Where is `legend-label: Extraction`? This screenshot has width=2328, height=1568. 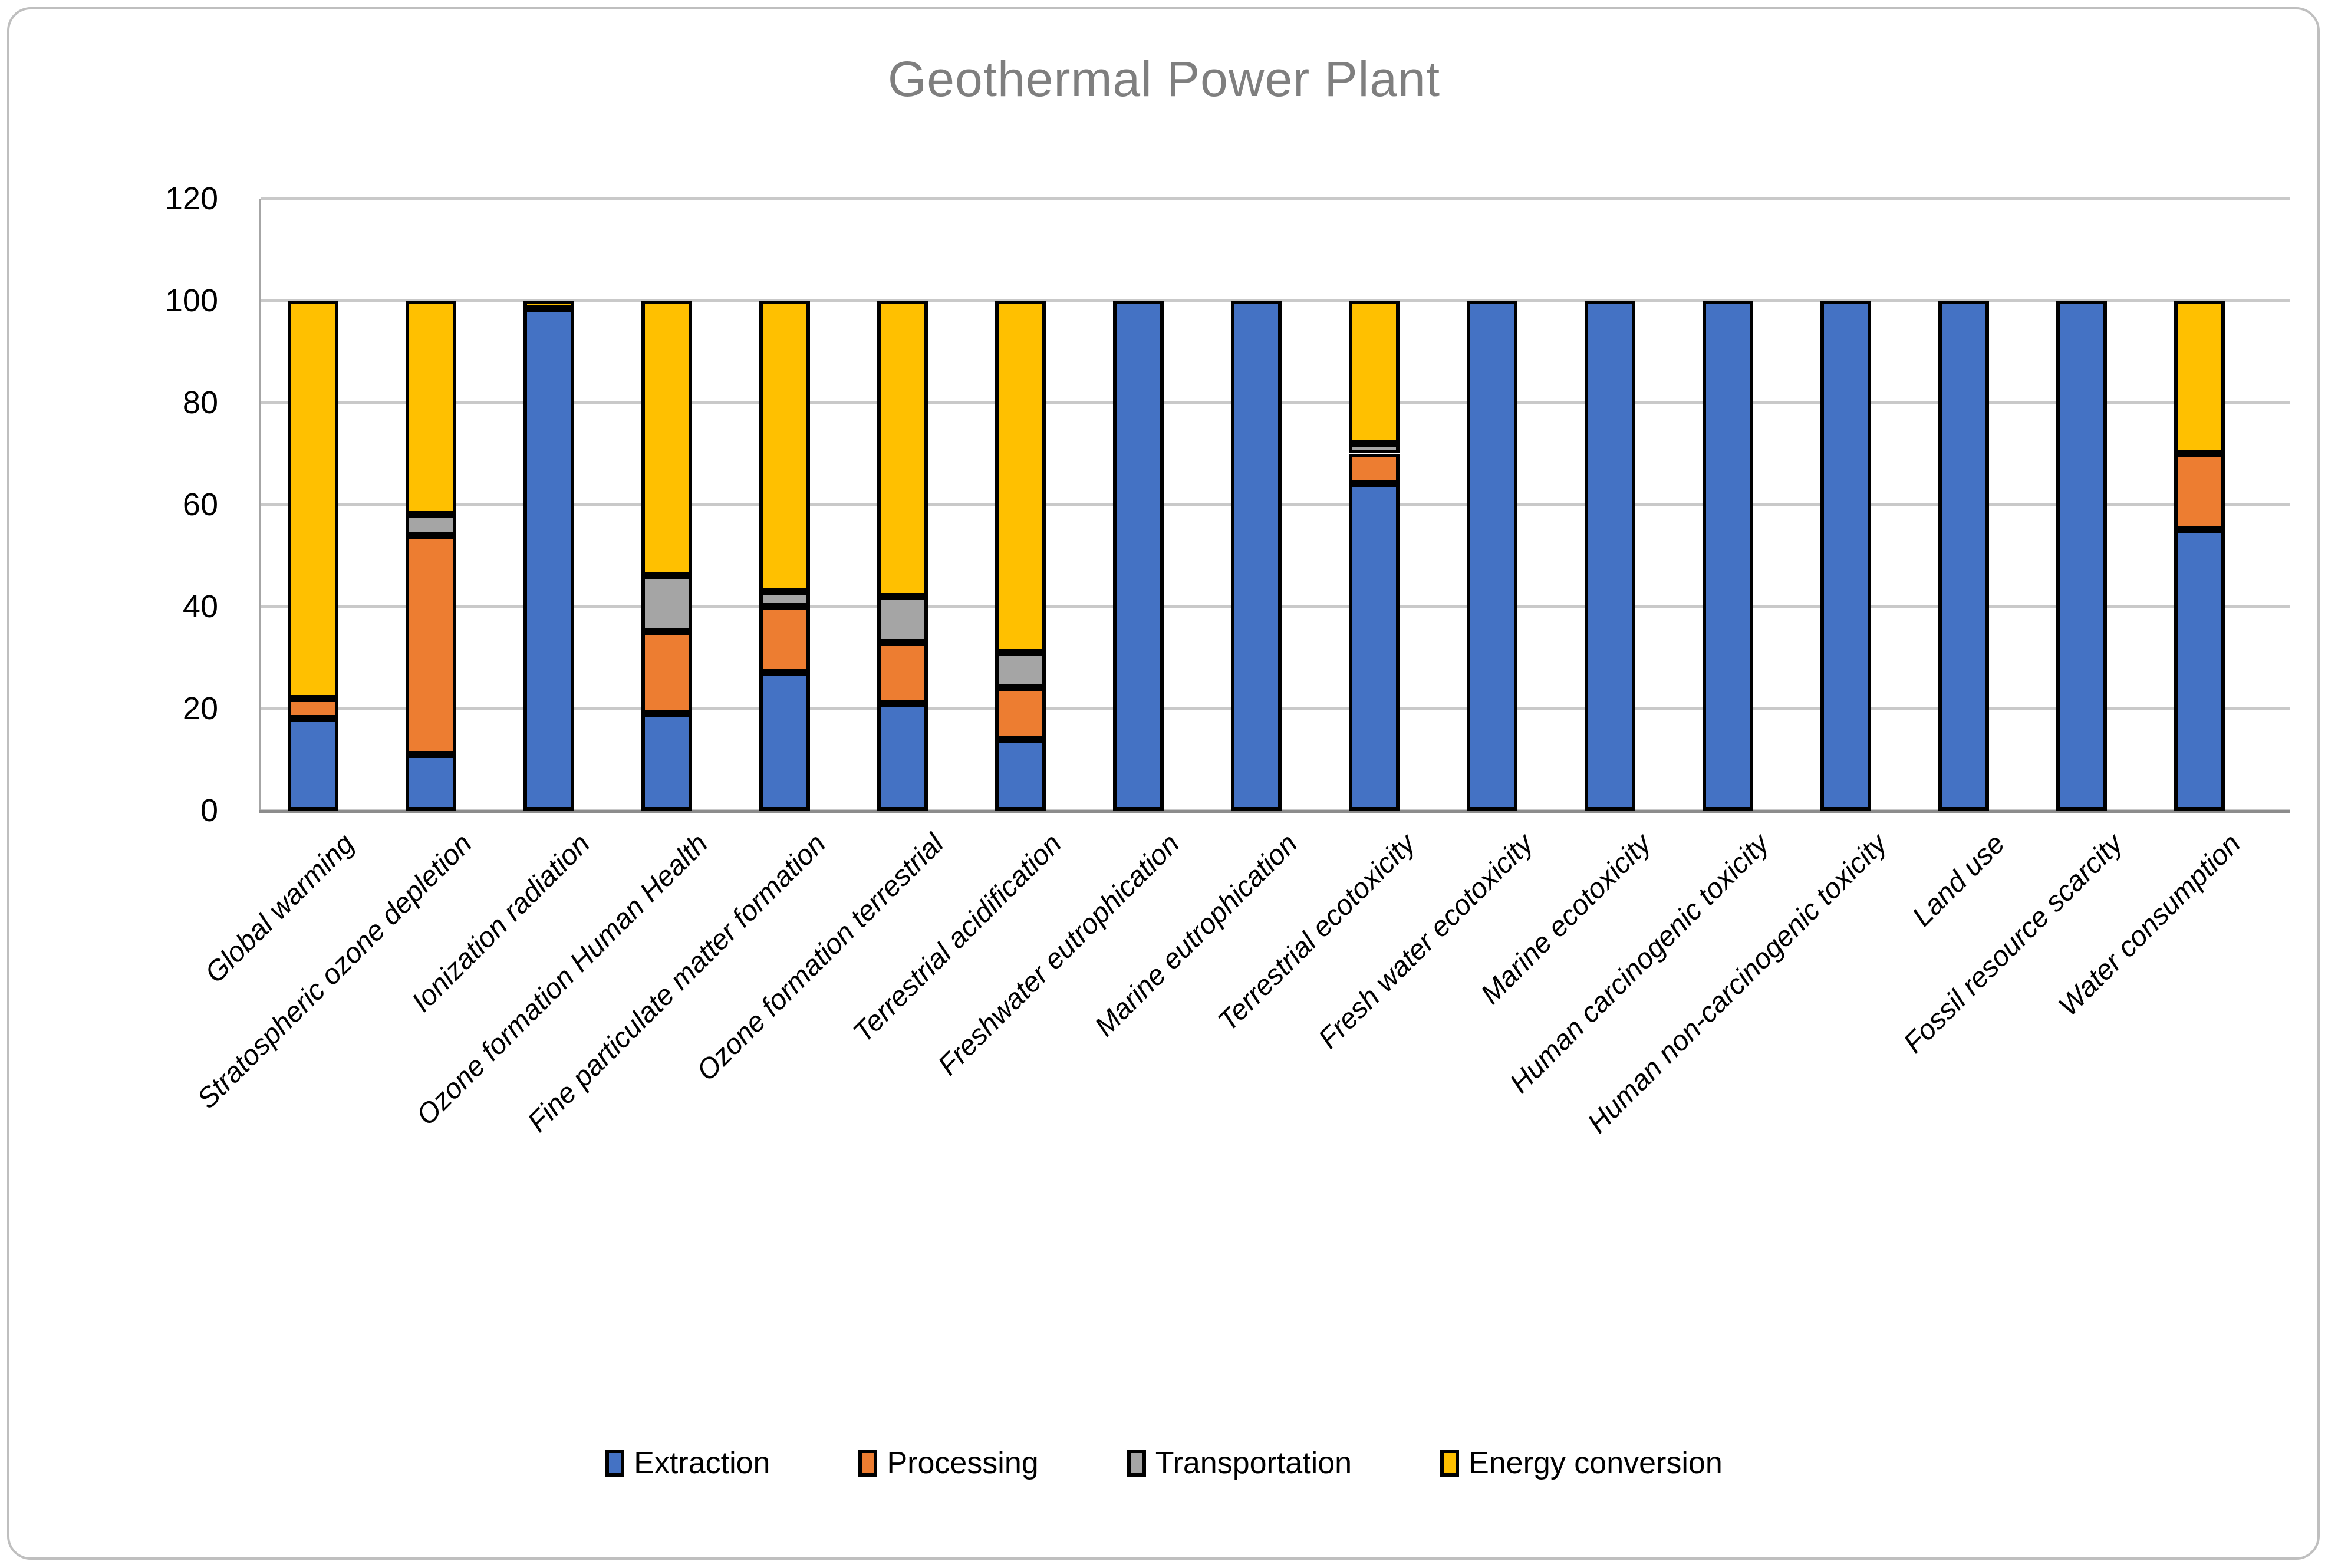 legend-label: Extraction is located at coordinates (702, 1463).